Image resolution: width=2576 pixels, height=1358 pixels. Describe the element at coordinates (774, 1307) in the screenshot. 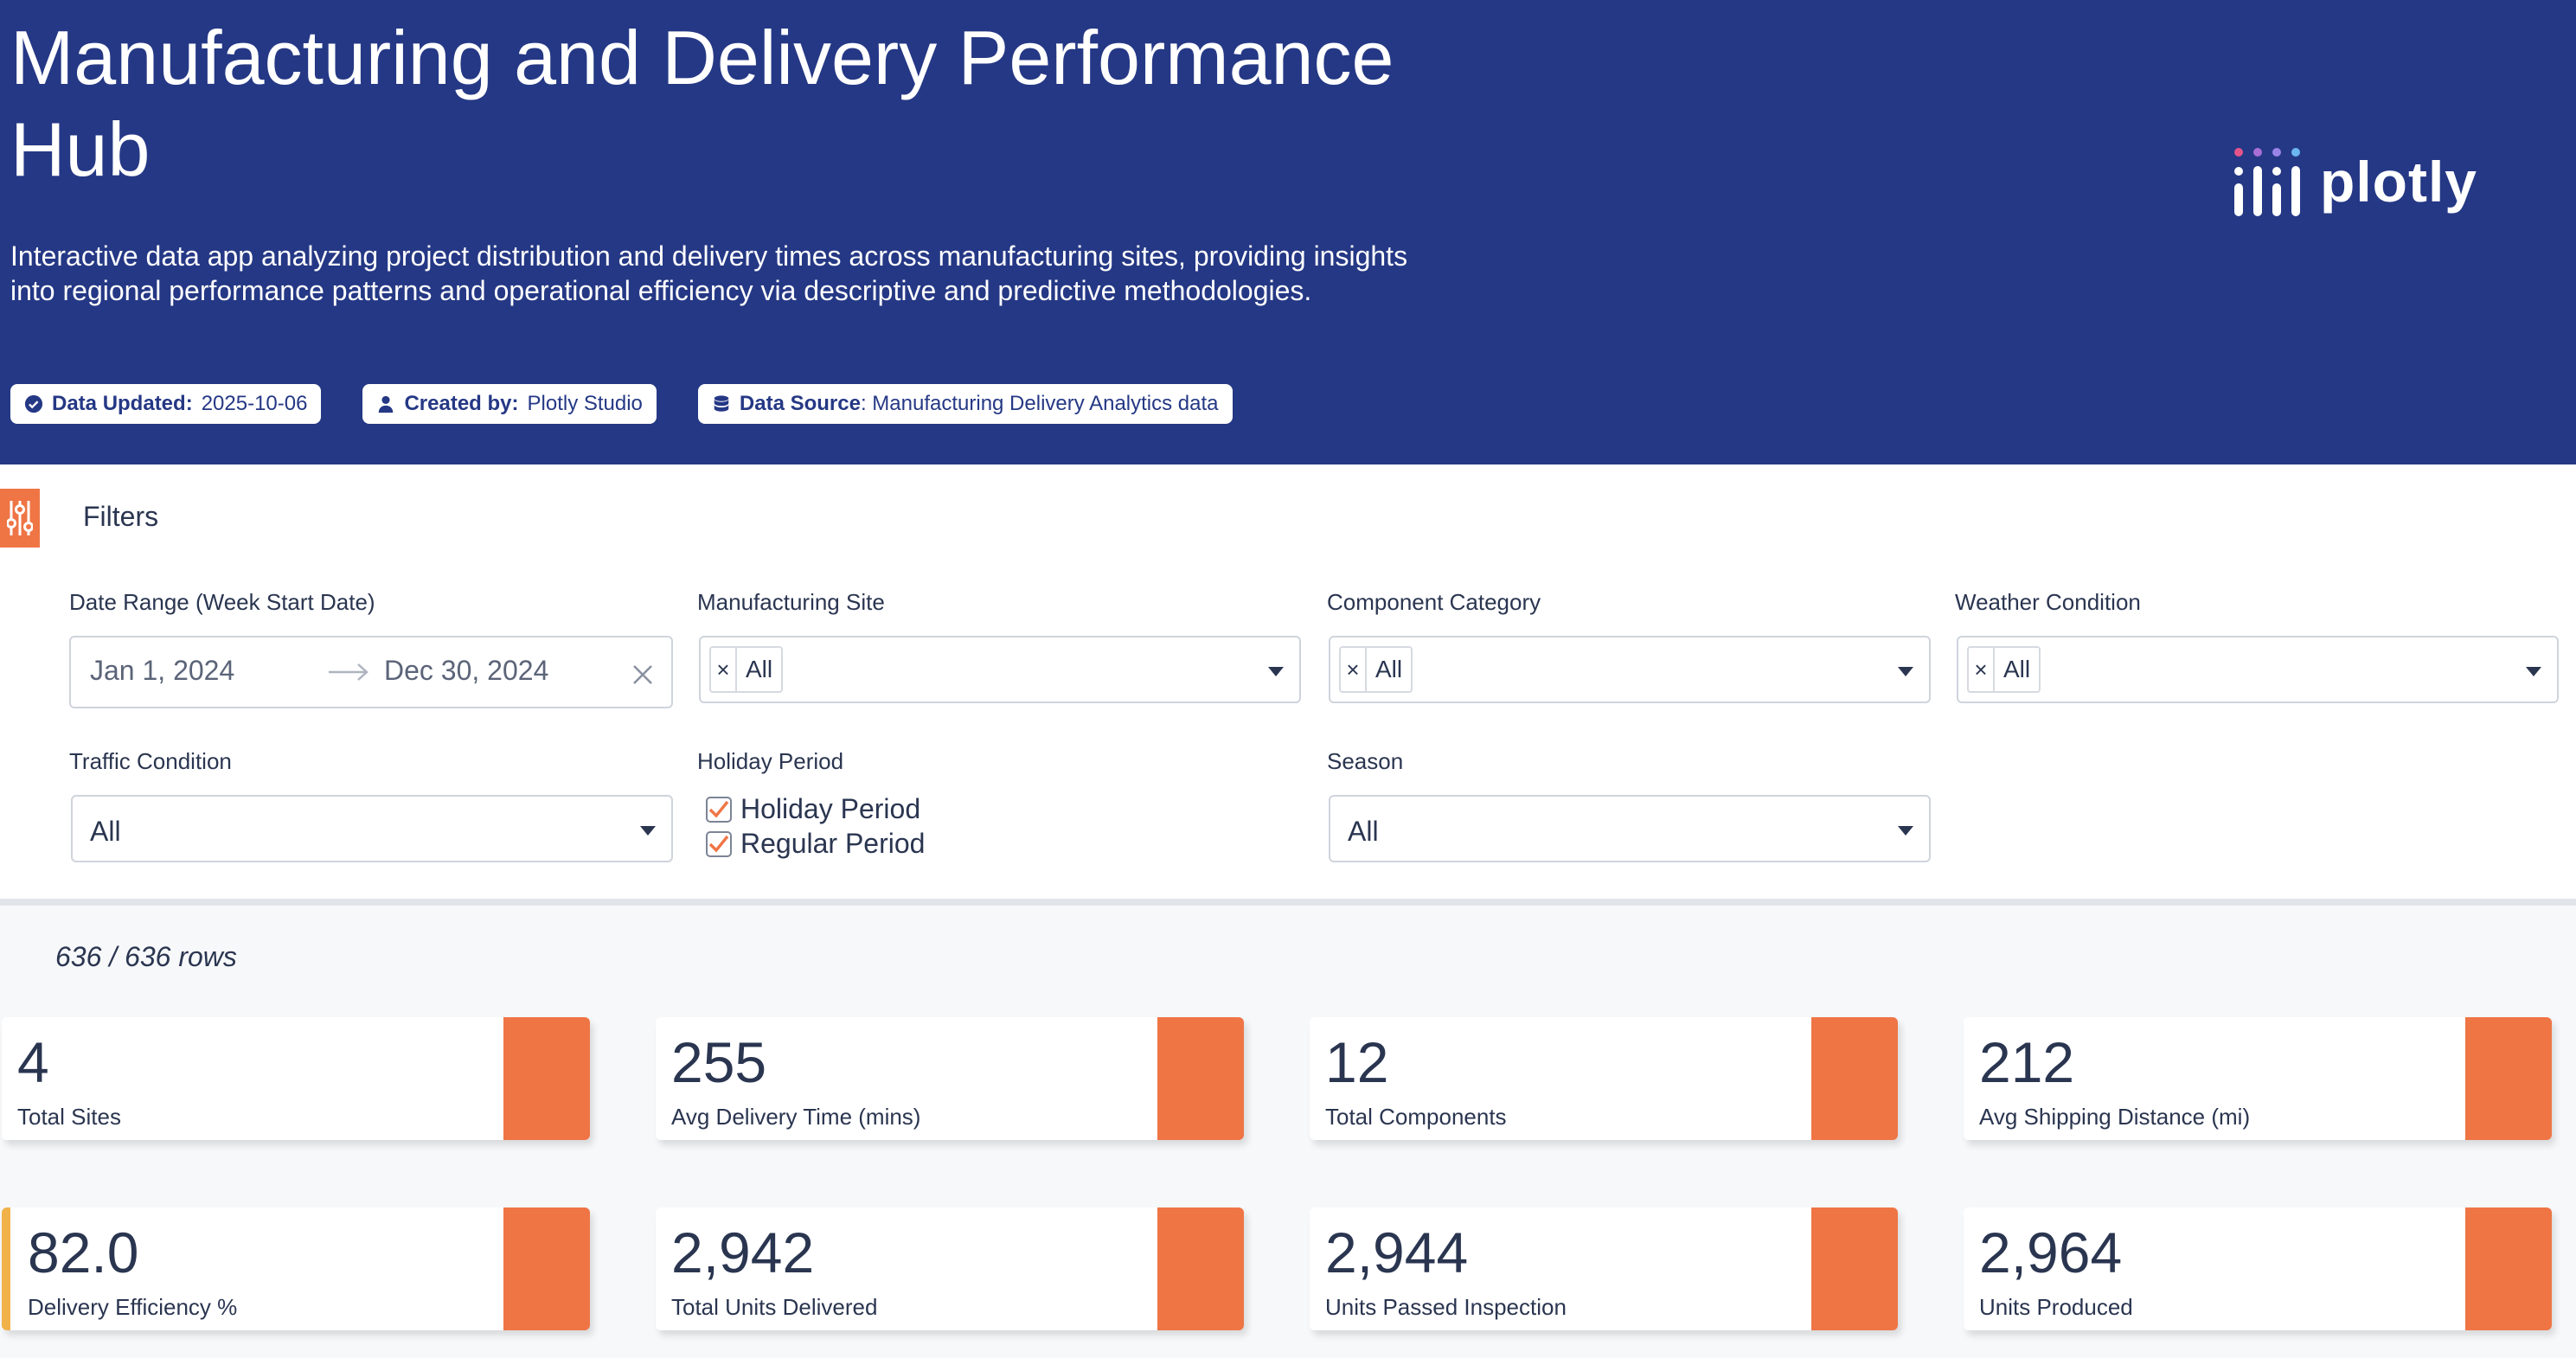

I see `kpi-label: Total Units Delivered` at that location.